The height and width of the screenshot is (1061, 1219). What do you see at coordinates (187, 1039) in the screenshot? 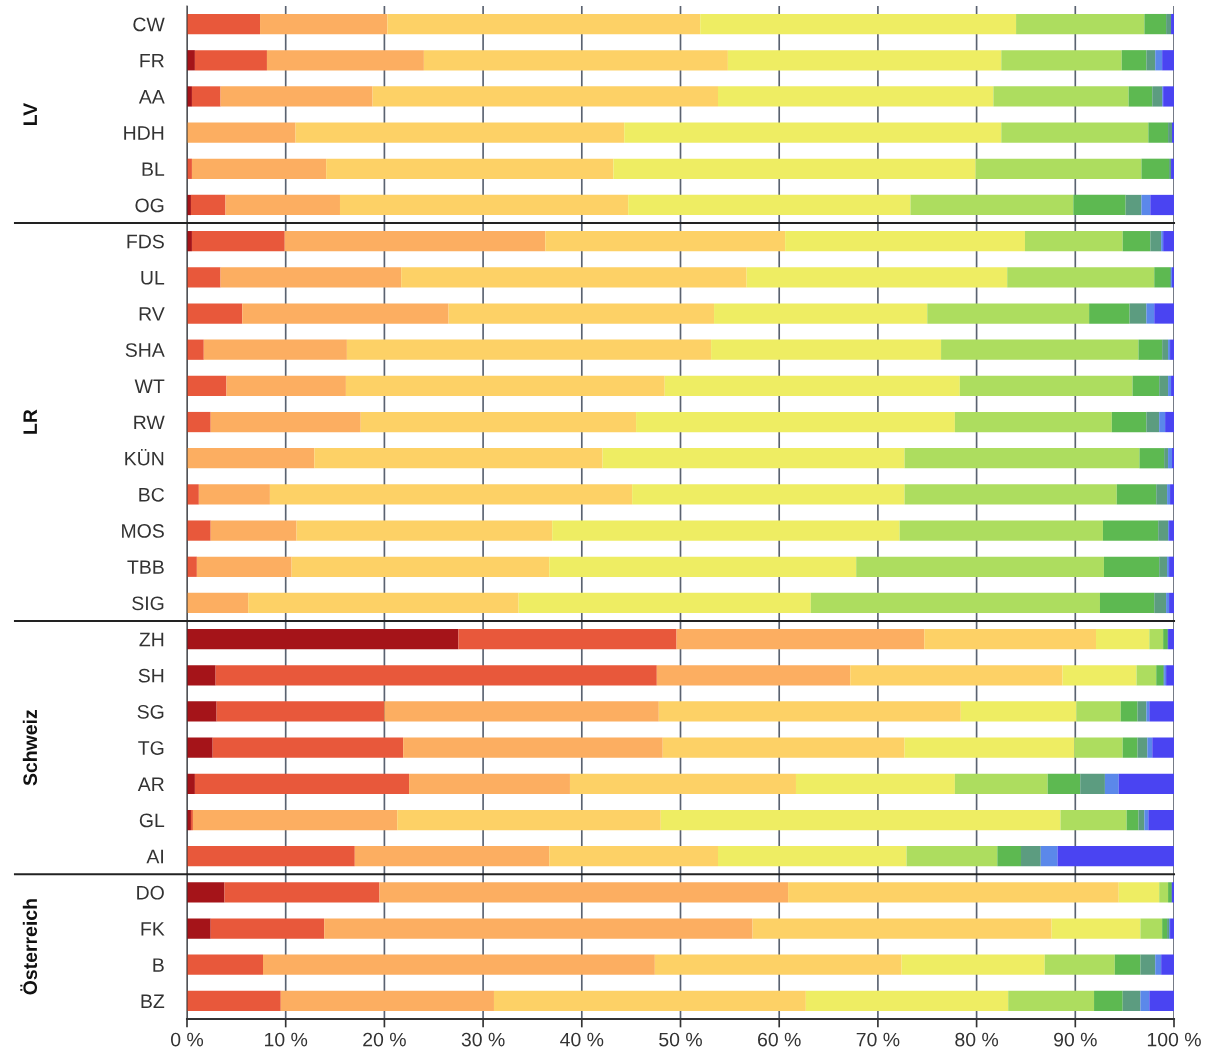
I see `x-tick-label: 0 %` at bounding box center [187, 1039].